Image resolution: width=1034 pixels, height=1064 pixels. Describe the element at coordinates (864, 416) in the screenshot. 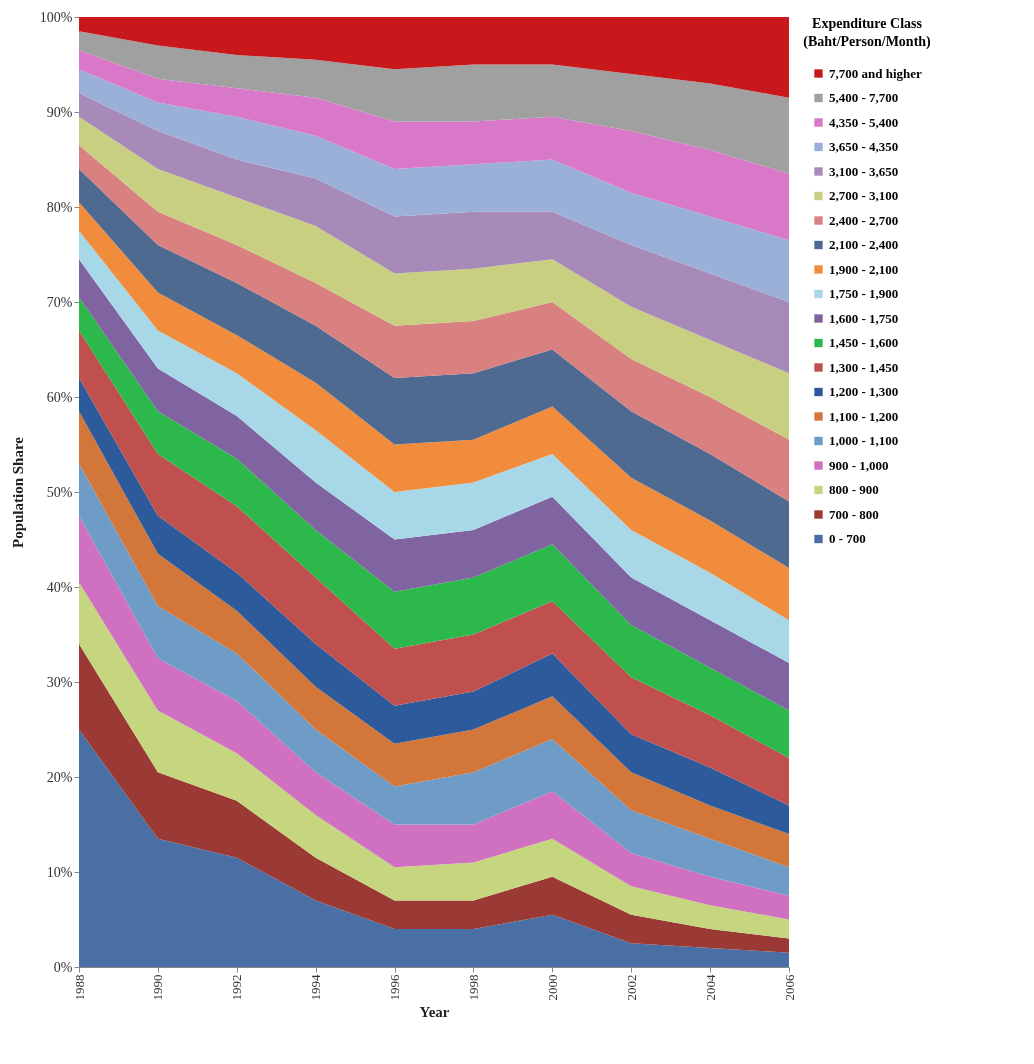

I see `legend-label: 1,100 - 1,200` at that location.